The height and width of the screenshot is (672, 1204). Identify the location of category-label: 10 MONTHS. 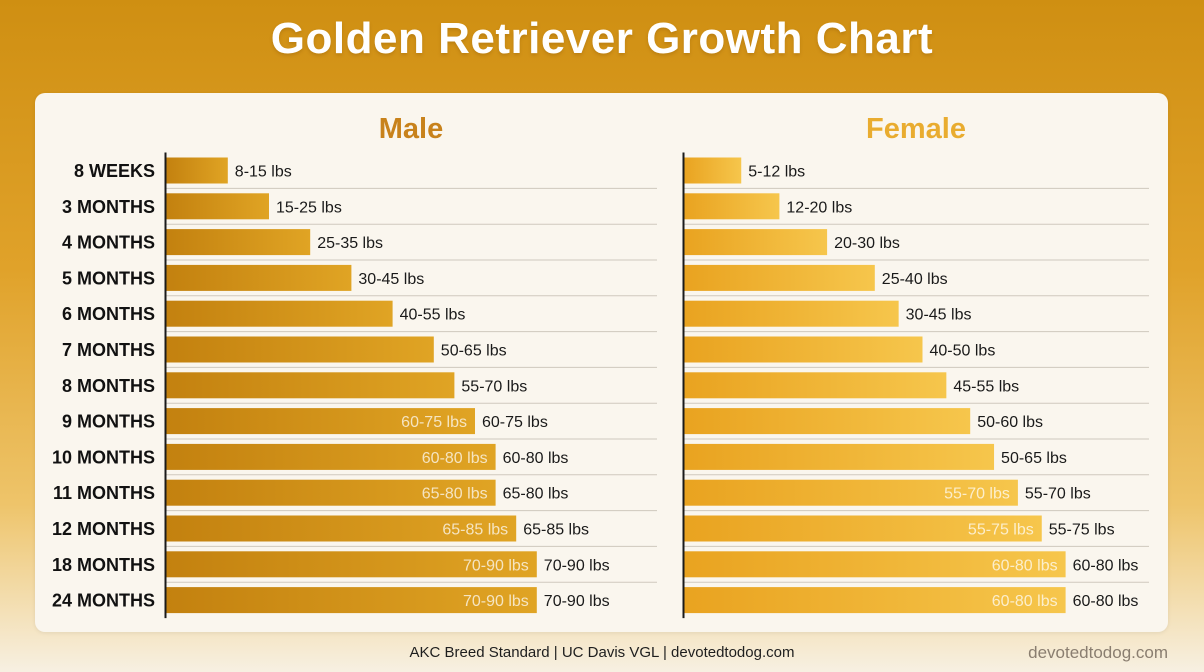
(103, 457).